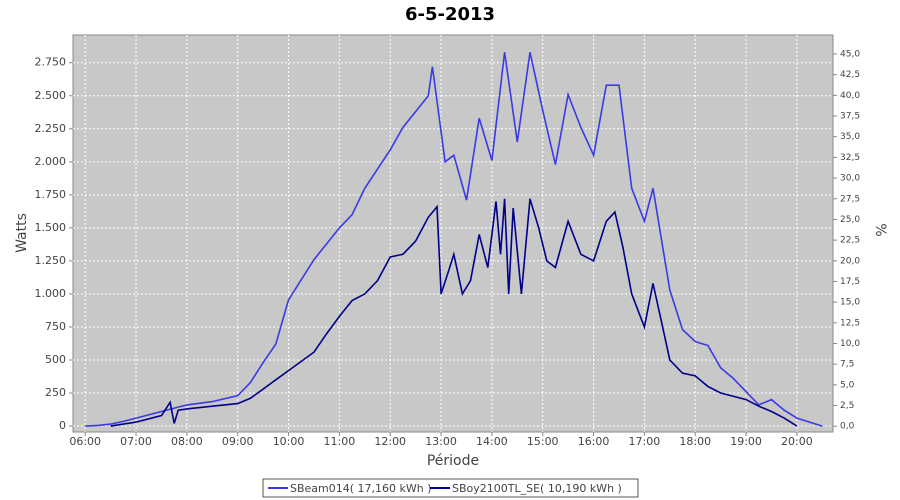  I want to click on y2-tick-label: 32,5, so click(850, 158).